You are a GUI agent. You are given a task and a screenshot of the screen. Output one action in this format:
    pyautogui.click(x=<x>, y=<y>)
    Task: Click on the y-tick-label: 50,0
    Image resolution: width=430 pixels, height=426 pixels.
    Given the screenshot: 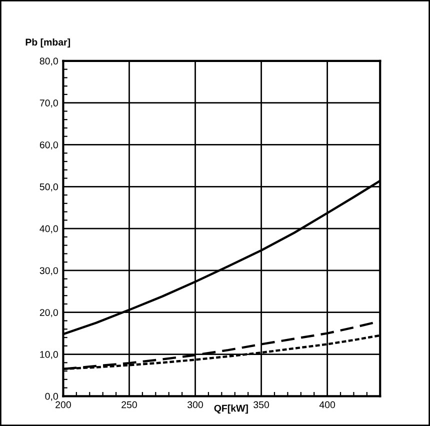 What is the action you would take?
    pyautogui.click(x=49, y=187)
    